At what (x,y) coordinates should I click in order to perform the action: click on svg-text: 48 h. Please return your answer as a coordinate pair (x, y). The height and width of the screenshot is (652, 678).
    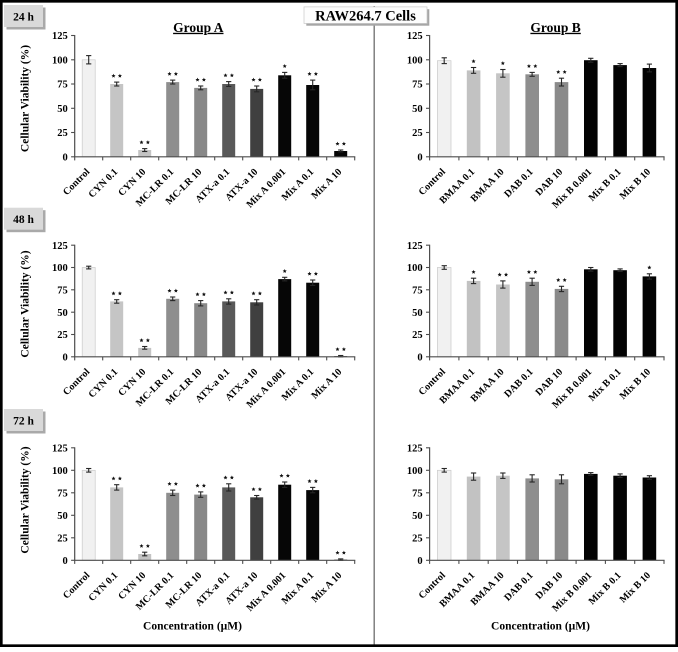
    Looking at the image, I should click on (23, 220).